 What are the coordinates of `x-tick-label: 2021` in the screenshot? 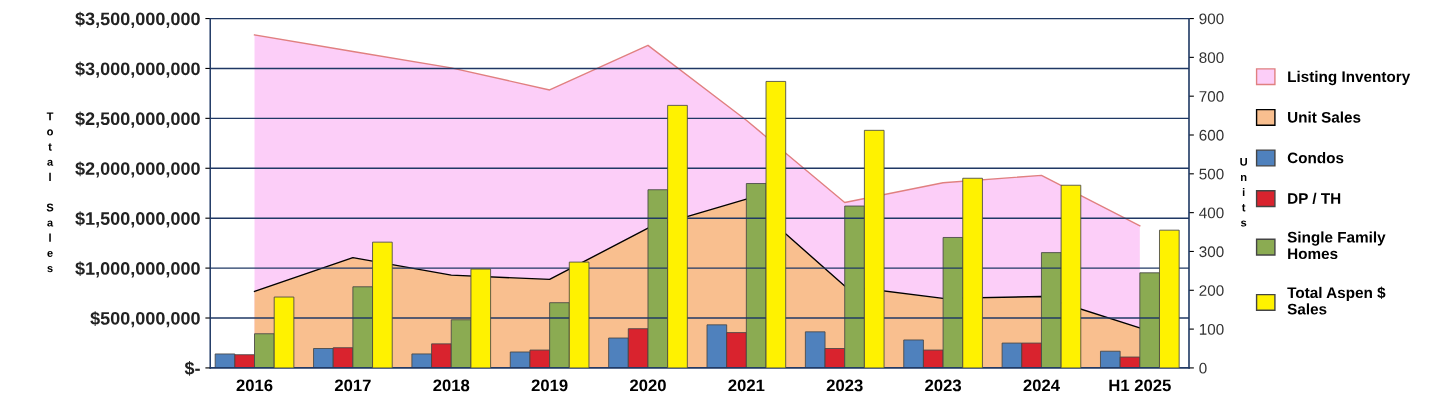 It's located at (746, 385).